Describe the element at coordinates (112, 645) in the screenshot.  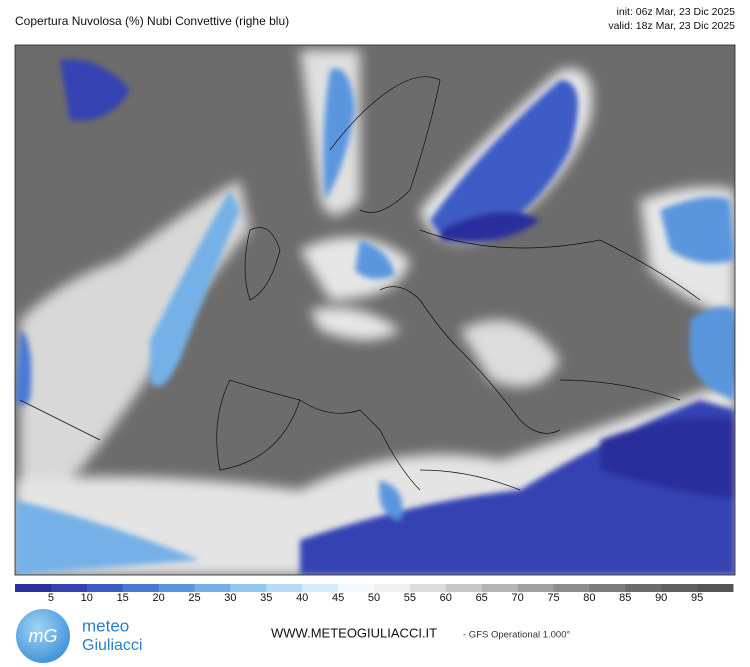
I see `brand-giuliacci: Giuliacci` at that location.